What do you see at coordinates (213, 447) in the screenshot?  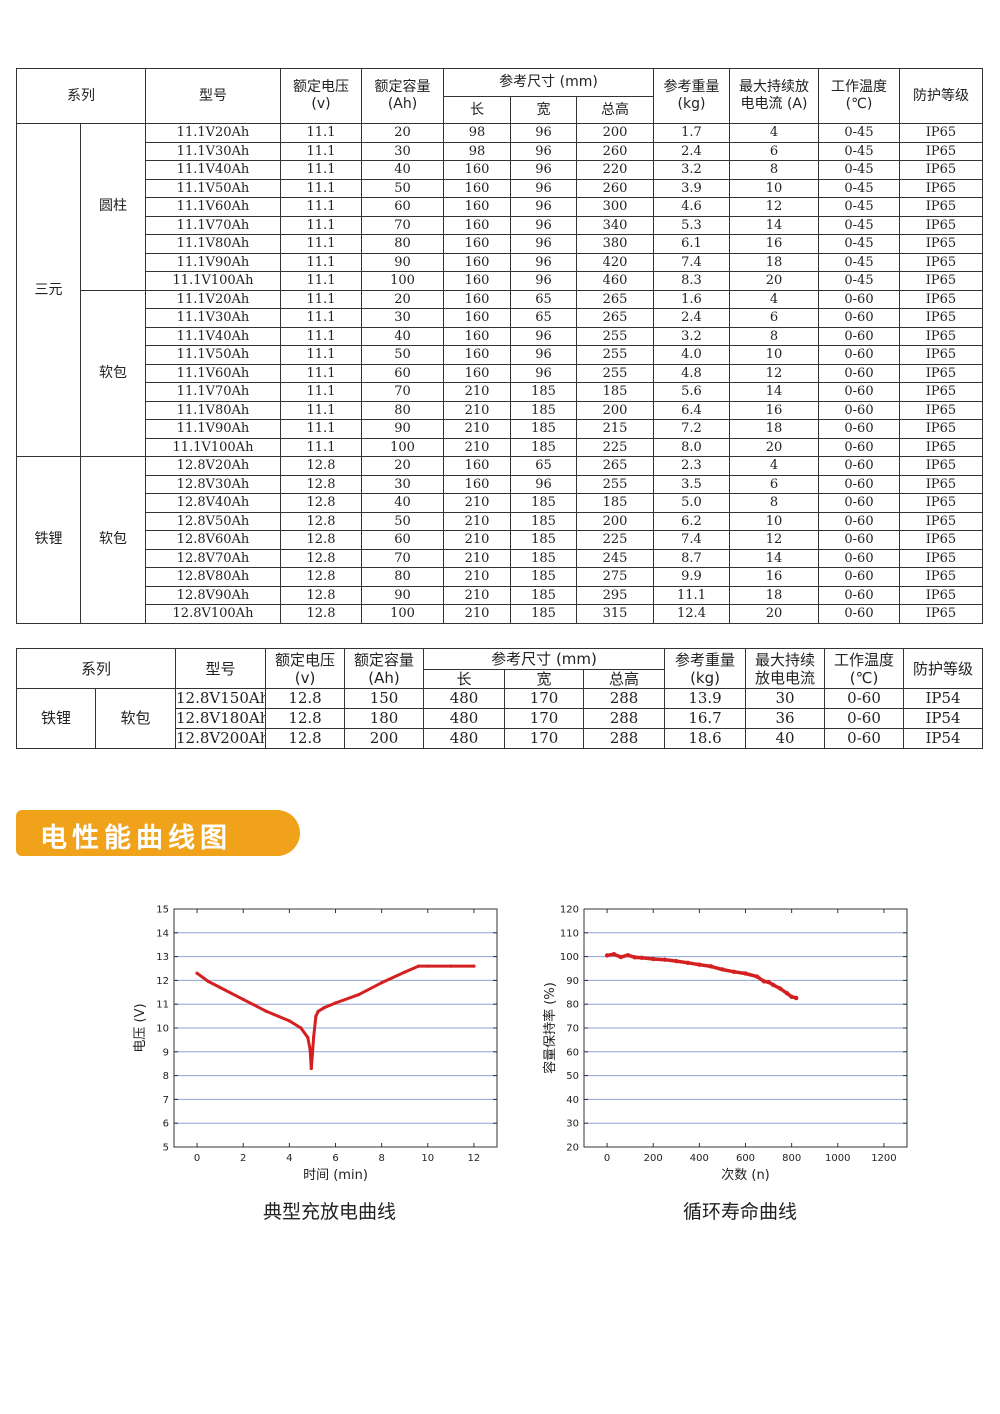 I see `table-cell: 11.1V100Ah` at bounding box center [213, 447].